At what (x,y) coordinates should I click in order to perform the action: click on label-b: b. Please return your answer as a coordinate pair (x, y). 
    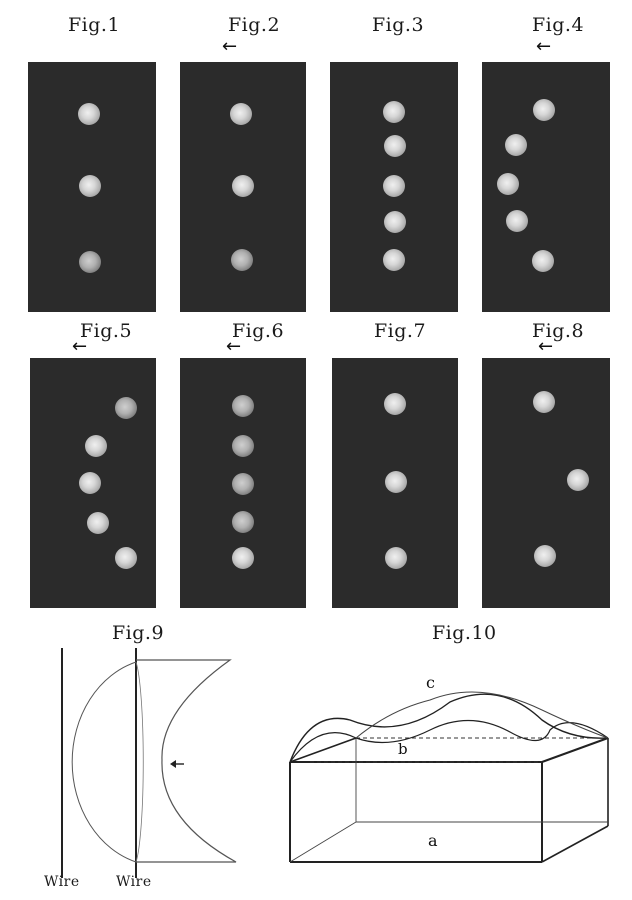
    Looking at the image, I should click on (403, 749).